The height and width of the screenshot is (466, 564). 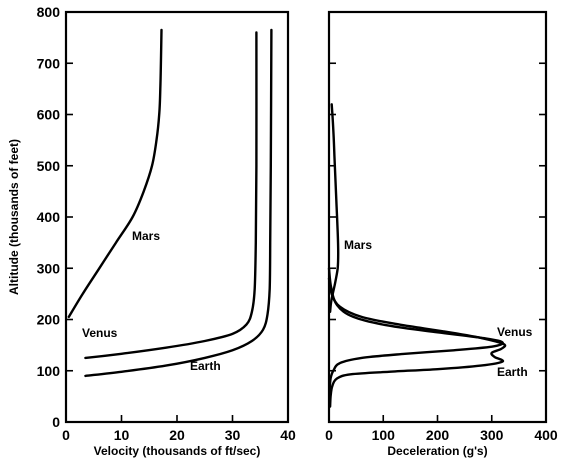 I want to click on x-tick-label: 100, so click(x=384, y=435).